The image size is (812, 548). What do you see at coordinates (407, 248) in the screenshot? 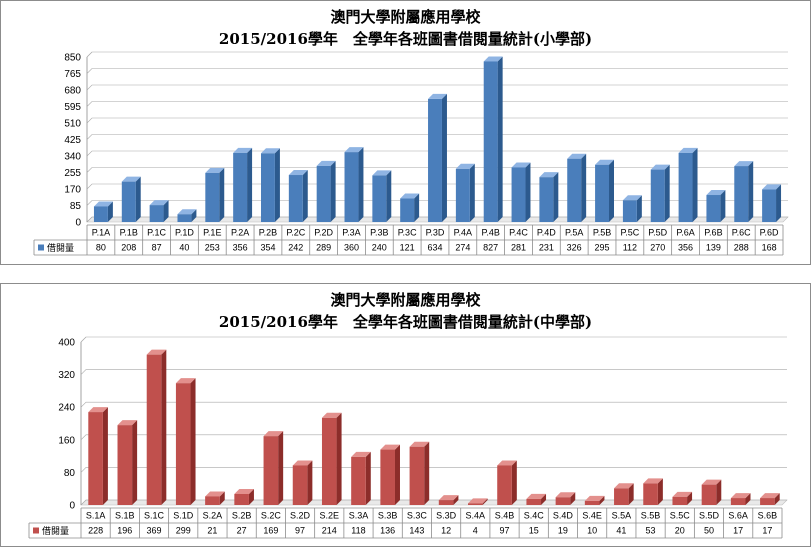
I see `data-label: 121` at bounding box center [407, 248].